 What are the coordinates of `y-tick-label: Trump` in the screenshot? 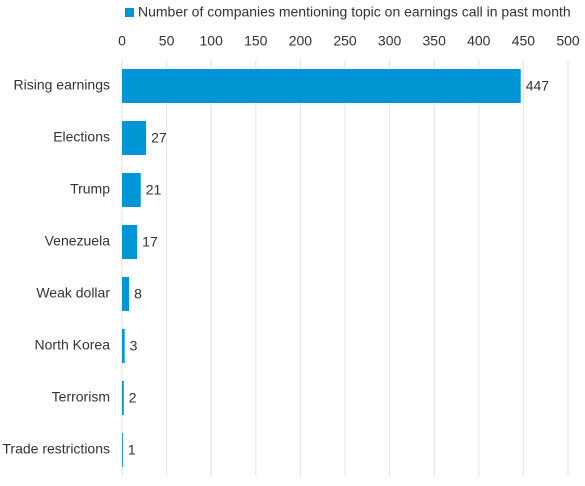 It's located at (90, 189).